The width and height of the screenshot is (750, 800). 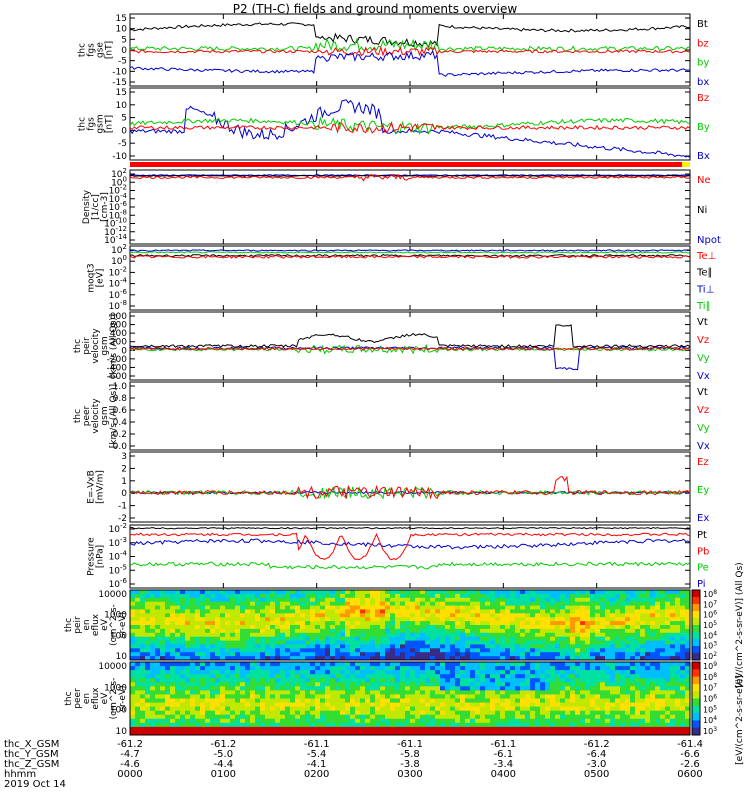 What do you see at coordinates (20, 774) in the screenshot?
I see `footer-label: hhmm` at bounding box center [20, 774].